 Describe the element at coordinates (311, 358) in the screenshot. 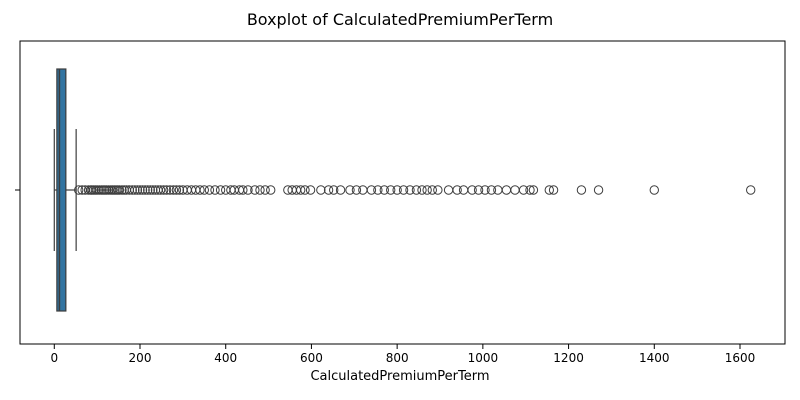

I see `x-tick-label: 600` at that location.